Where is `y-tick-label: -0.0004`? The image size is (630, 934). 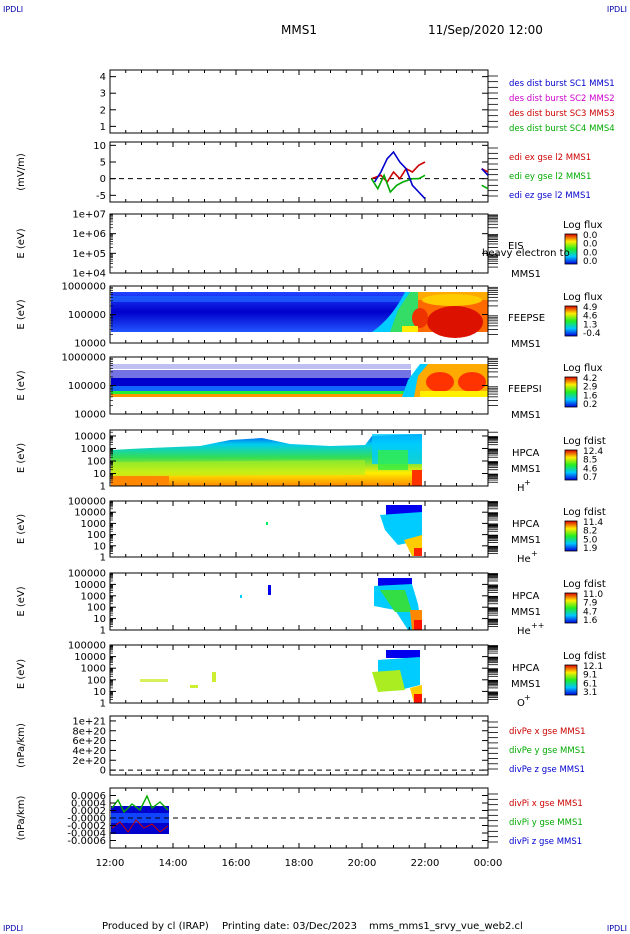 y-tick-label: -0.0004 is located at coordinates (86, 834).